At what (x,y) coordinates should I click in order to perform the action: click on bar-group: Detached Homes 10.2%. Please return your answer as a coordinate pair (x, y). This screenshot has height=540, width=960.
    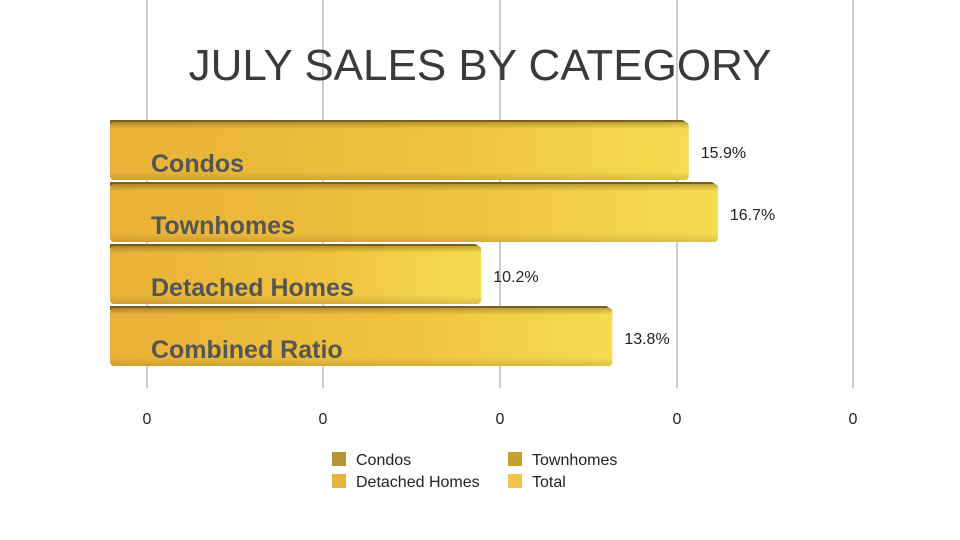
    Looking at the image, I should click on (324, 274).